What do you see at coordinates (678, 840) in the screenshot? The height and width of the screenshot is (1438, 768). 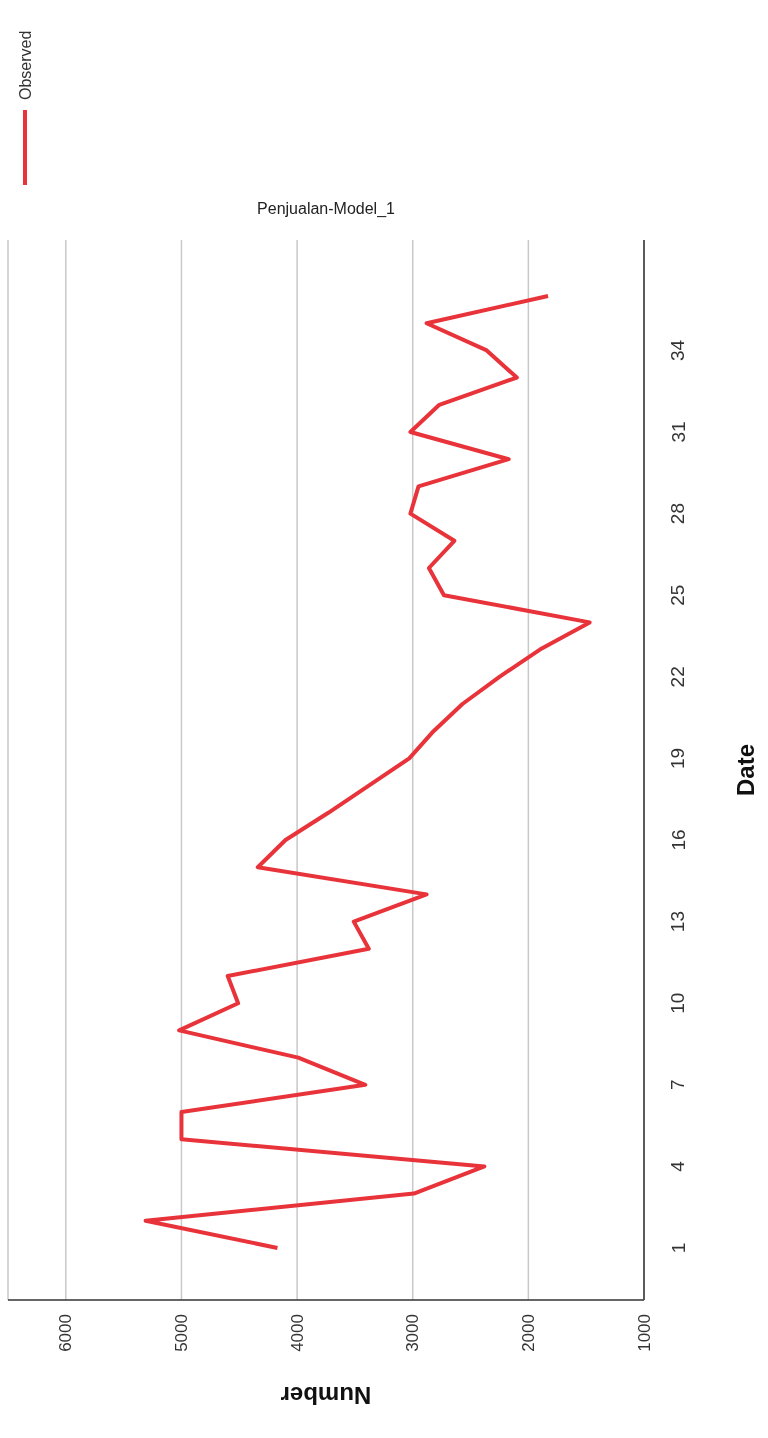 I see `y-tick-label: 16` at bounding box center [678, 840].